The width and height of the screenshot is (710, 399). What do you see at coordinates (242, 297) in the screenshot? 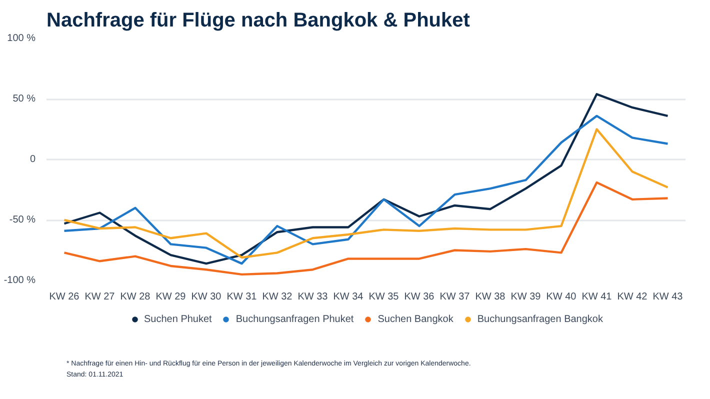
I see `x-tick-label: KW 31` at bounding box center [242, 297].